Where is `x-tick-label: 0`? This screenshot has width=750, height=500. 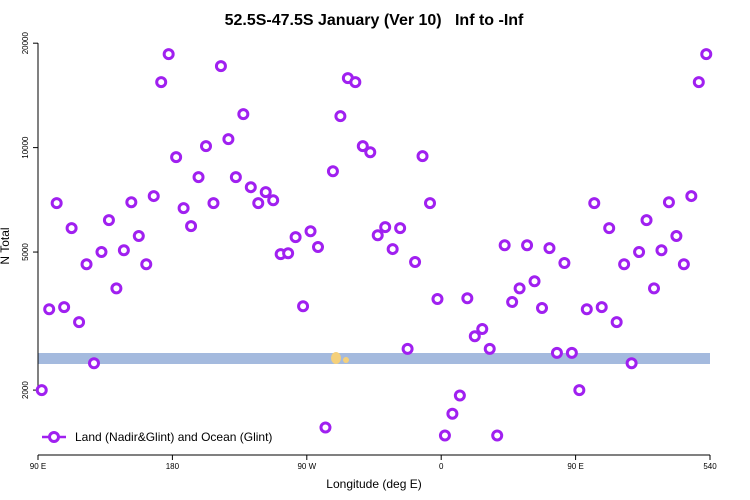
x-tick-label: 0 is located at coordinates (441, 466).